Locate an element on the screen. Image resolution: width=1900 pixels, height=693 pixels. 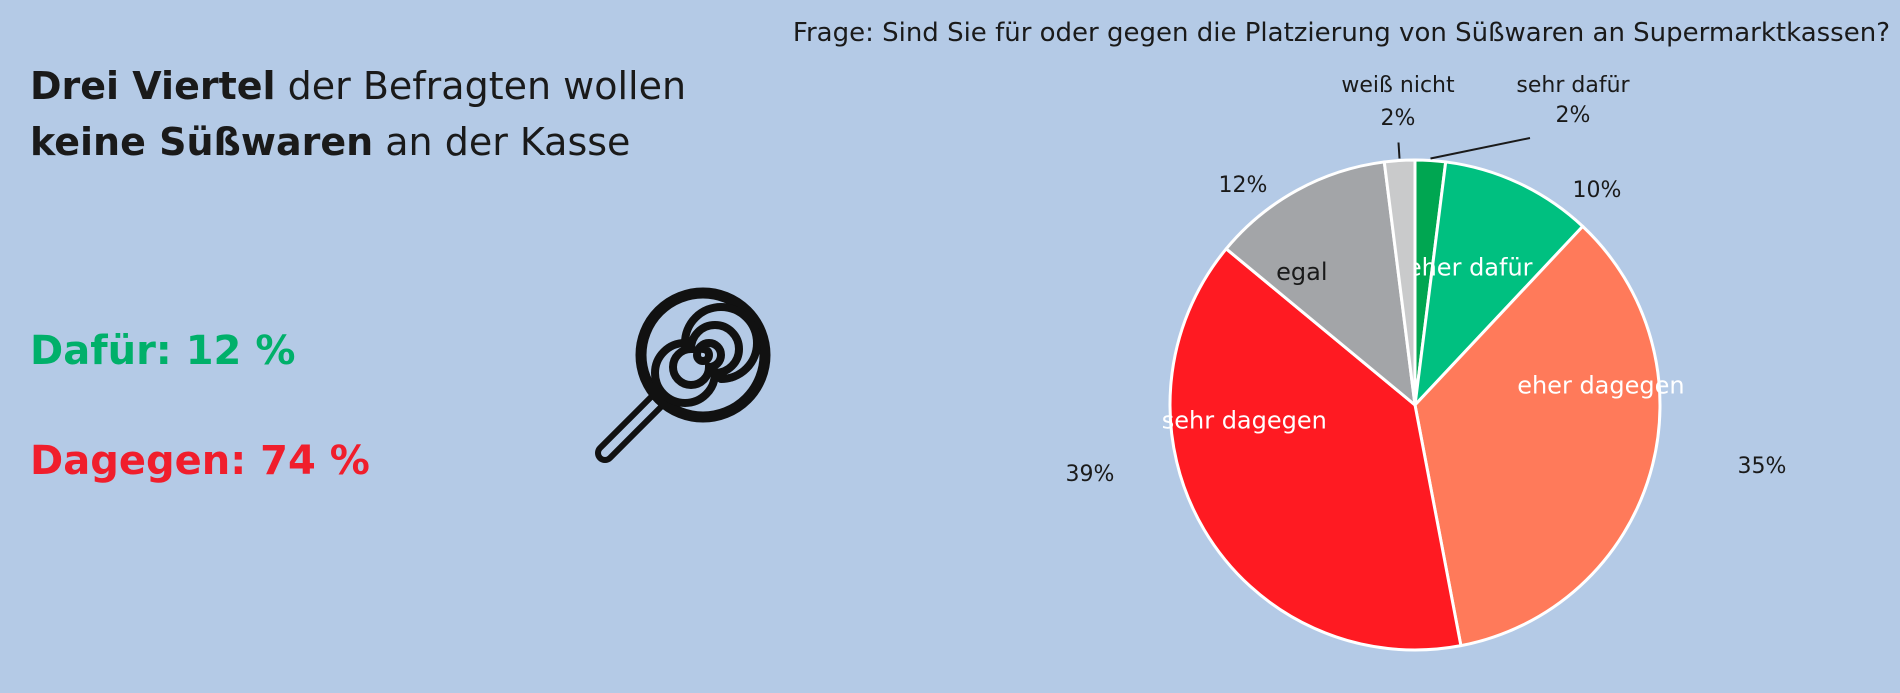
pie-slice-sehr-dagegen is located at coordinates (1315, 449).